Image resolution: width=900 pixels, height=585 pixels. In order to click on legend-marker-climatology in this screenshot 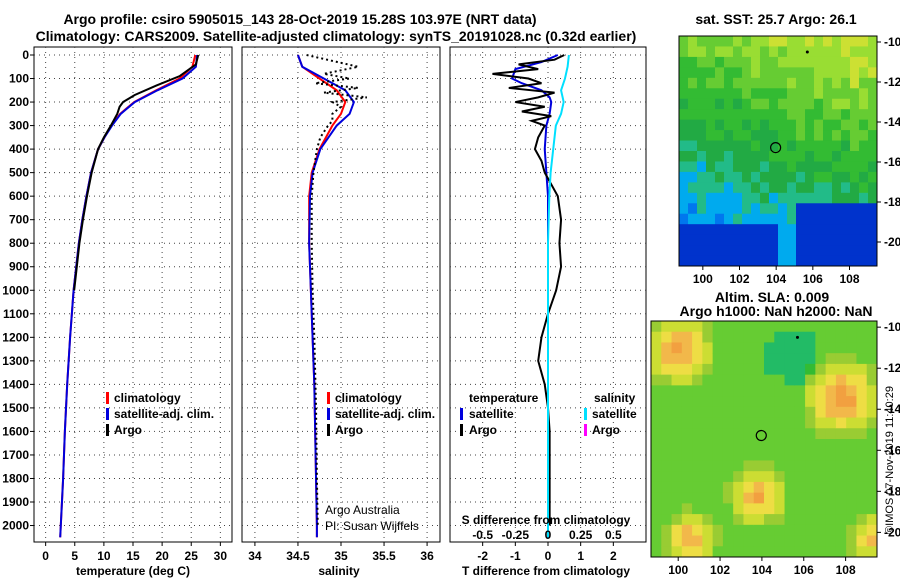, I will do `click(107, 398)`.